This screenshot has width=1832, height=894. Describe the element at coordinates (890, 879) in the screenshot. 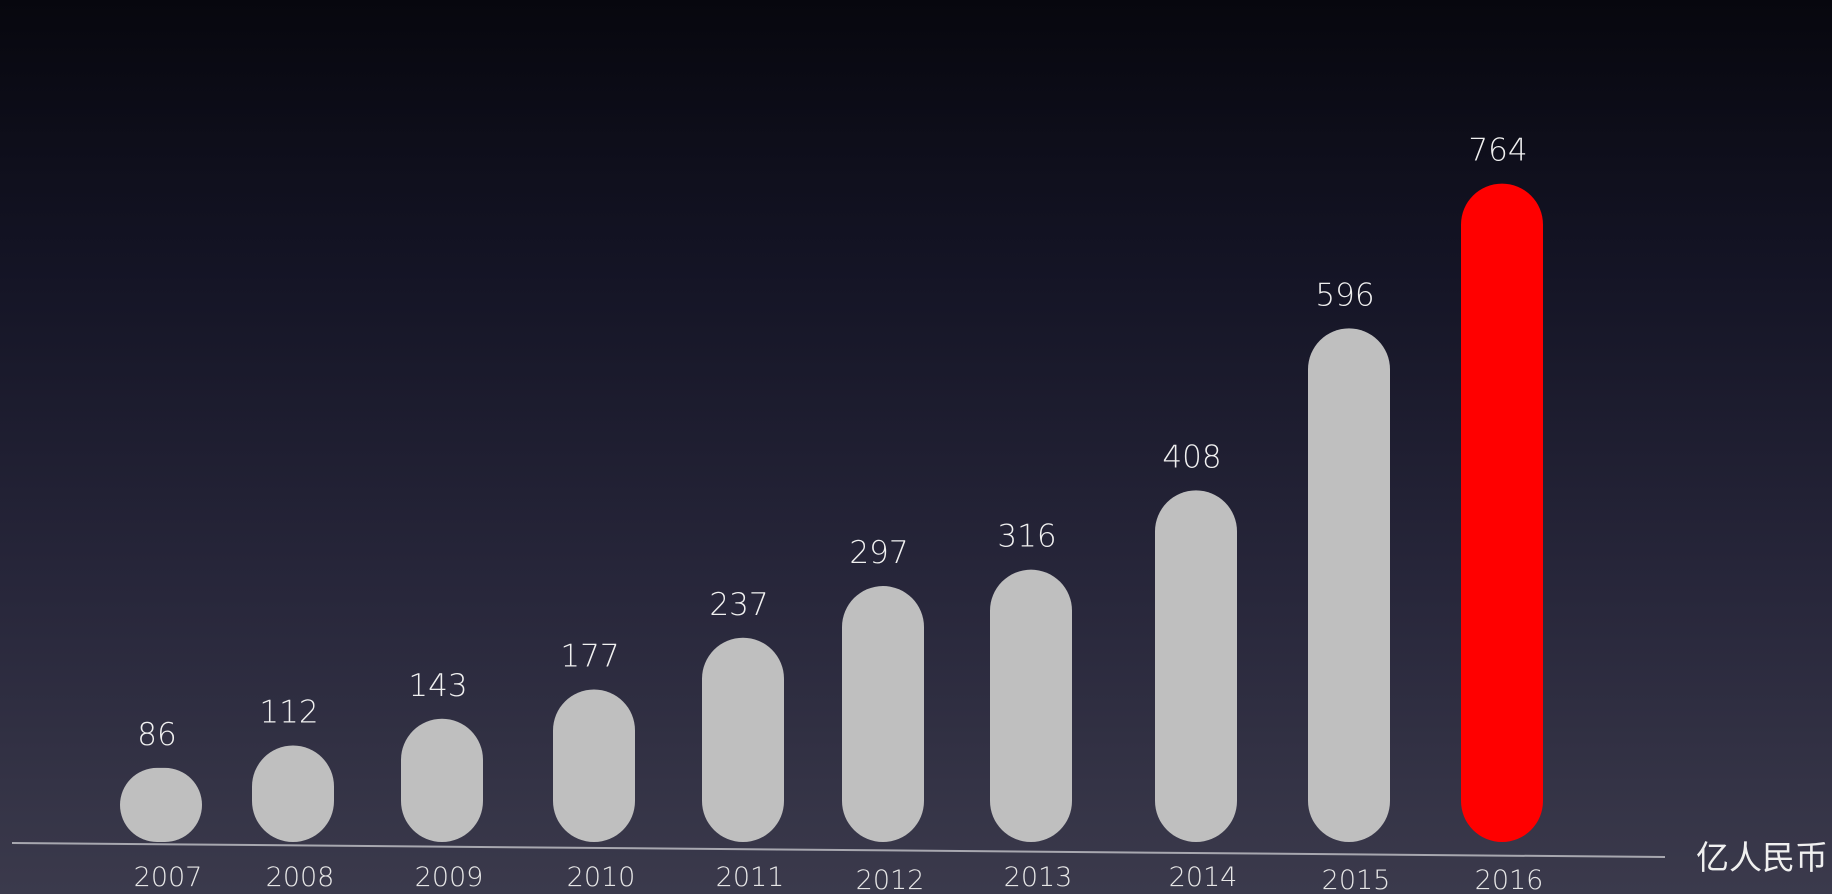

I see `x-tick-label-2012: 2012` at that location.